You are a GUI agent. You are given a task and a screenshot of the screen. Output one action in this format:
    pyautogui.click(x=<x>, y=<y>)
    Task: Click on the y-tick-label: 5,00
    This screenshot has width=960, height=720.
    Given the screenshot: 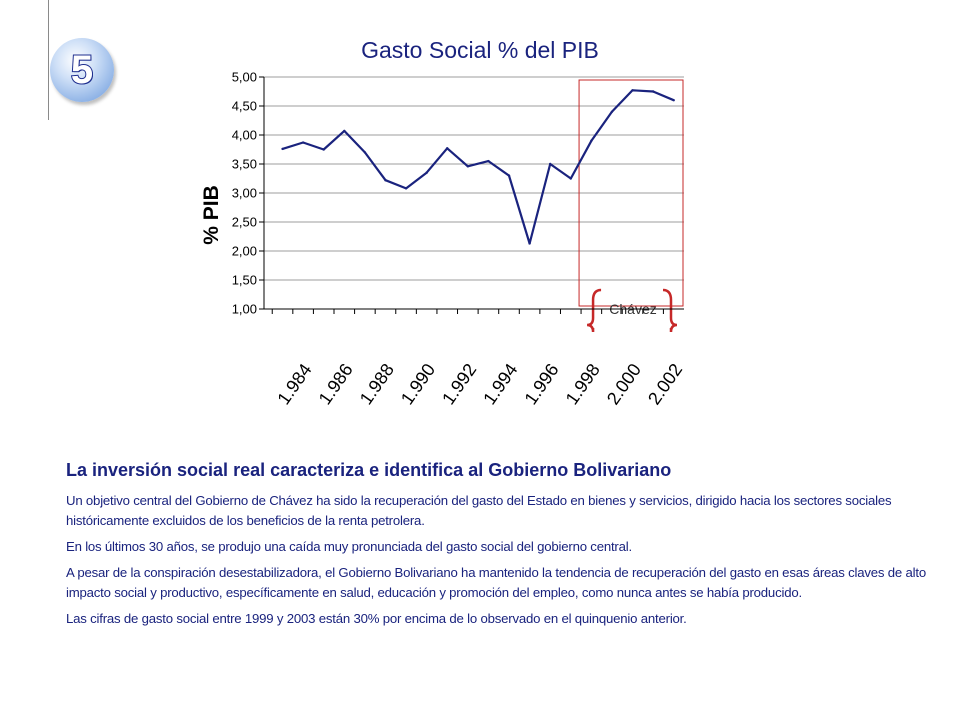 What is the action you would take?
    pyautogui.click(x=244, y=77)
    